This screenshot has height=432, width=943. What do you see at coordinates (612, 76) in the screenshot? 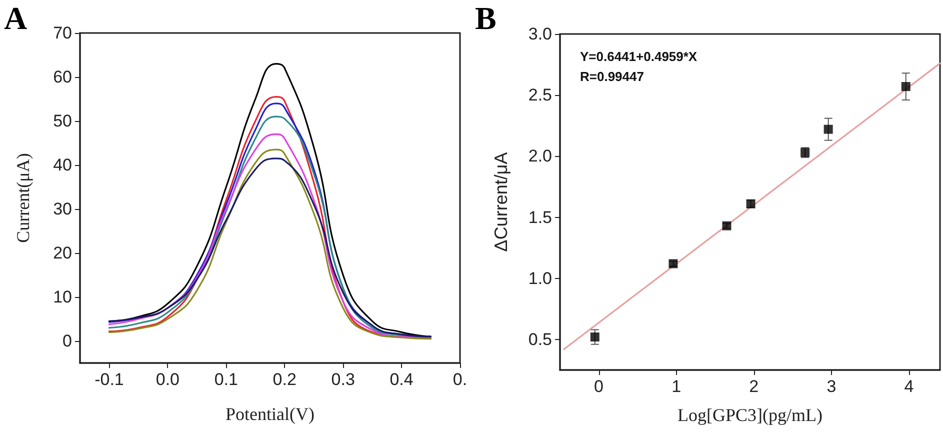
I see `annotation: R=0.99447` at bounding box center [612, 76].